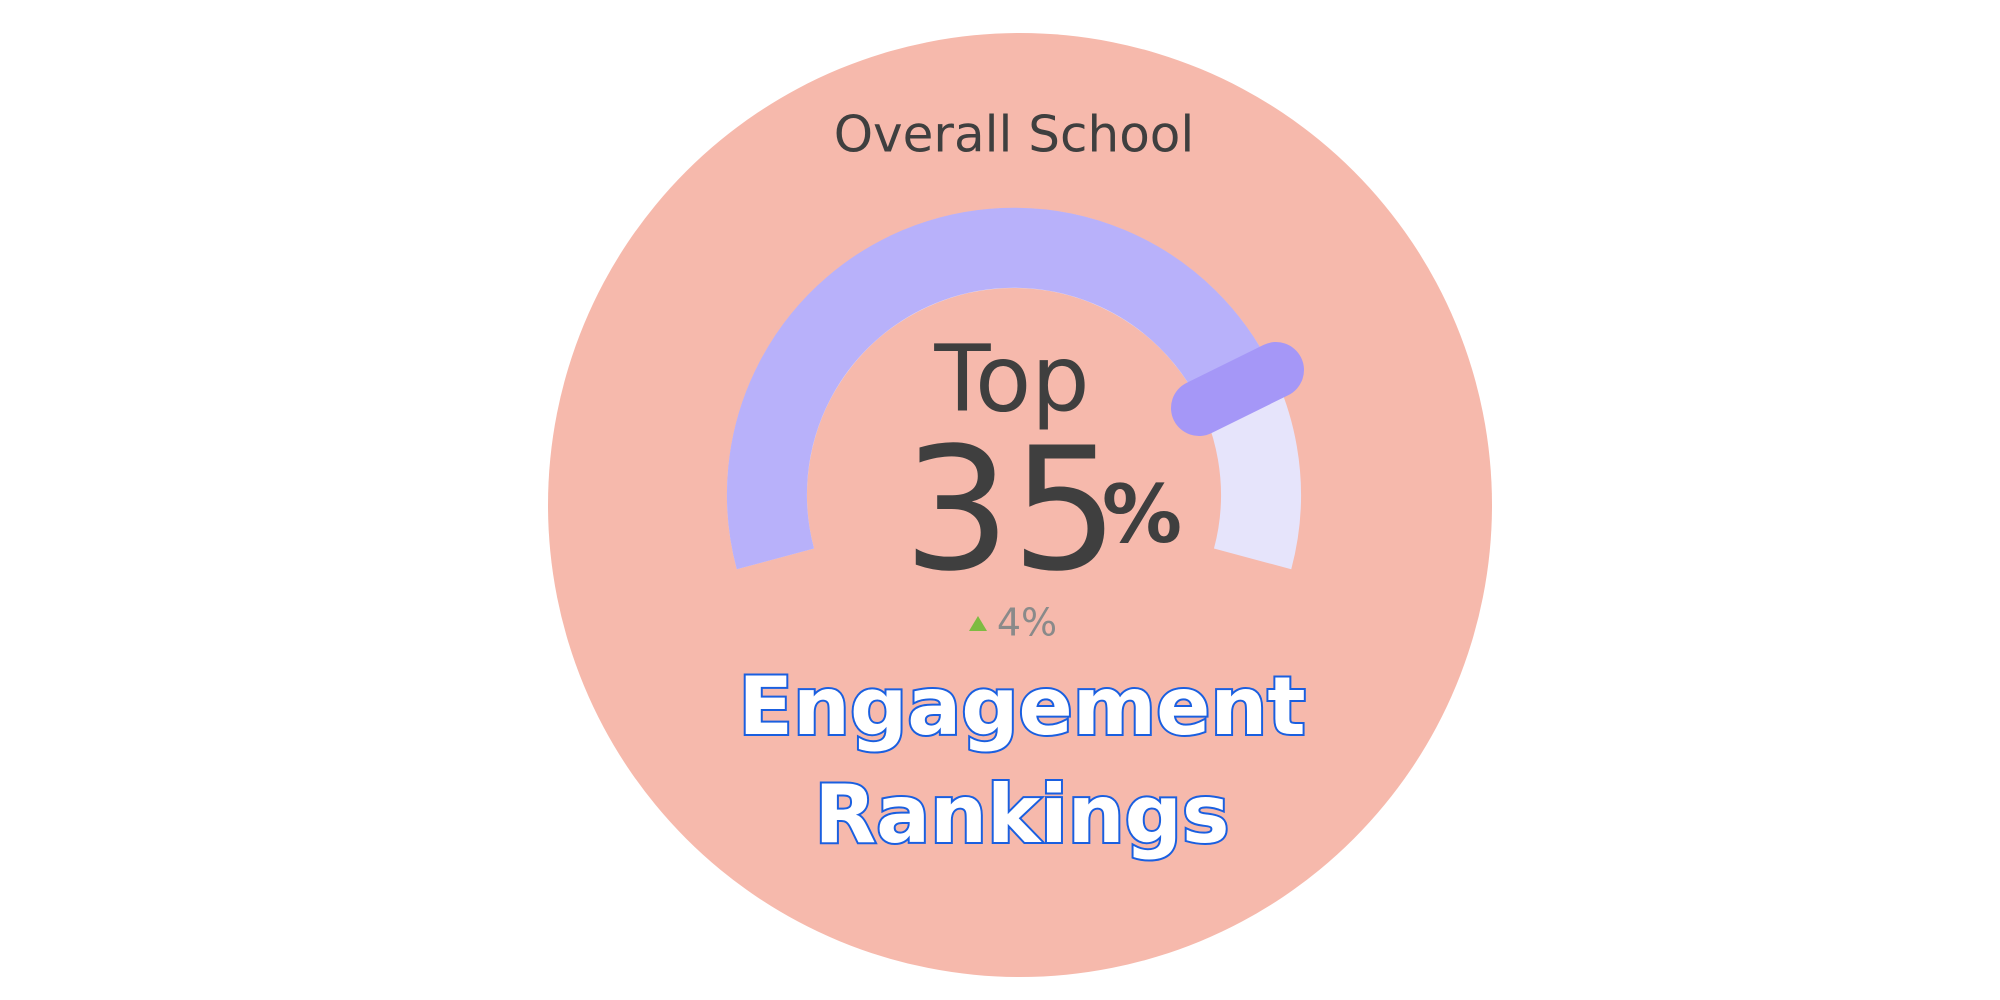 This screenshot has width=2000, height=1000. I want to click on gauge-unit: %, so click(1142, 514).